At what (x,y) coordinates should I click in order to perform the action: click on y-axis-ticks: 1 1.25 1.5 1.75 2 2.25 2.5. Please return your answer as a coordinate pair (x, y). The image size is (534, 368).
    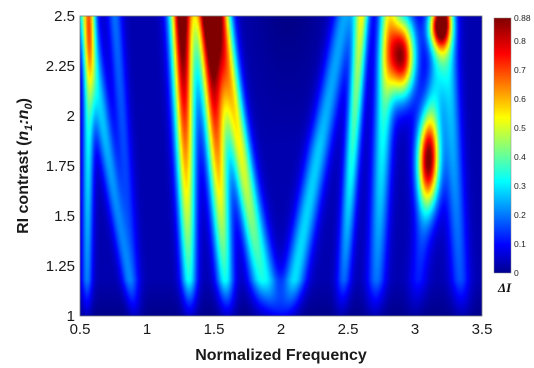
    Looking at the image, I should click on (60, 166).